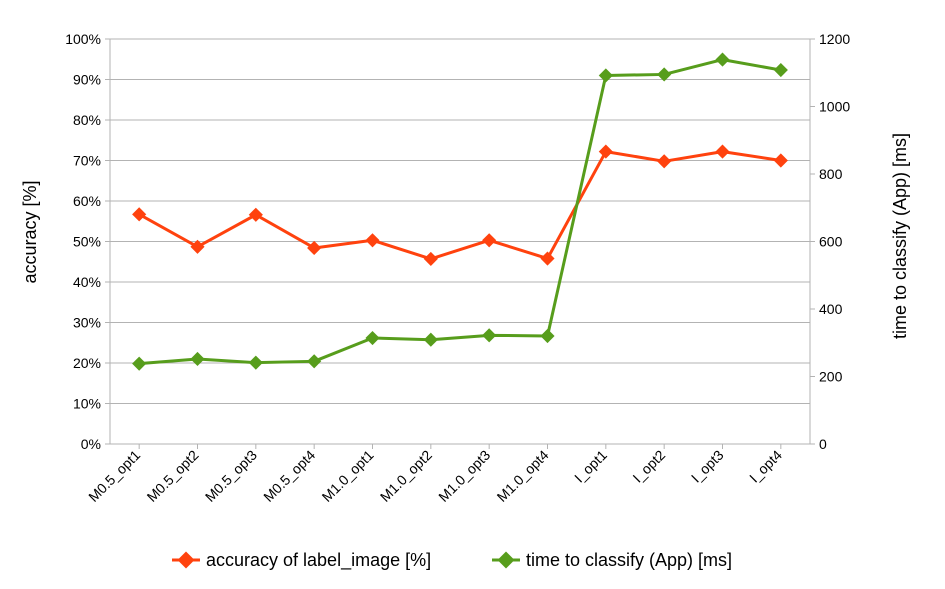 Image resolution: width=945 pixels, height=589 pixels. I want to click on y-tick-label-right: 1200, so click(834, 39).